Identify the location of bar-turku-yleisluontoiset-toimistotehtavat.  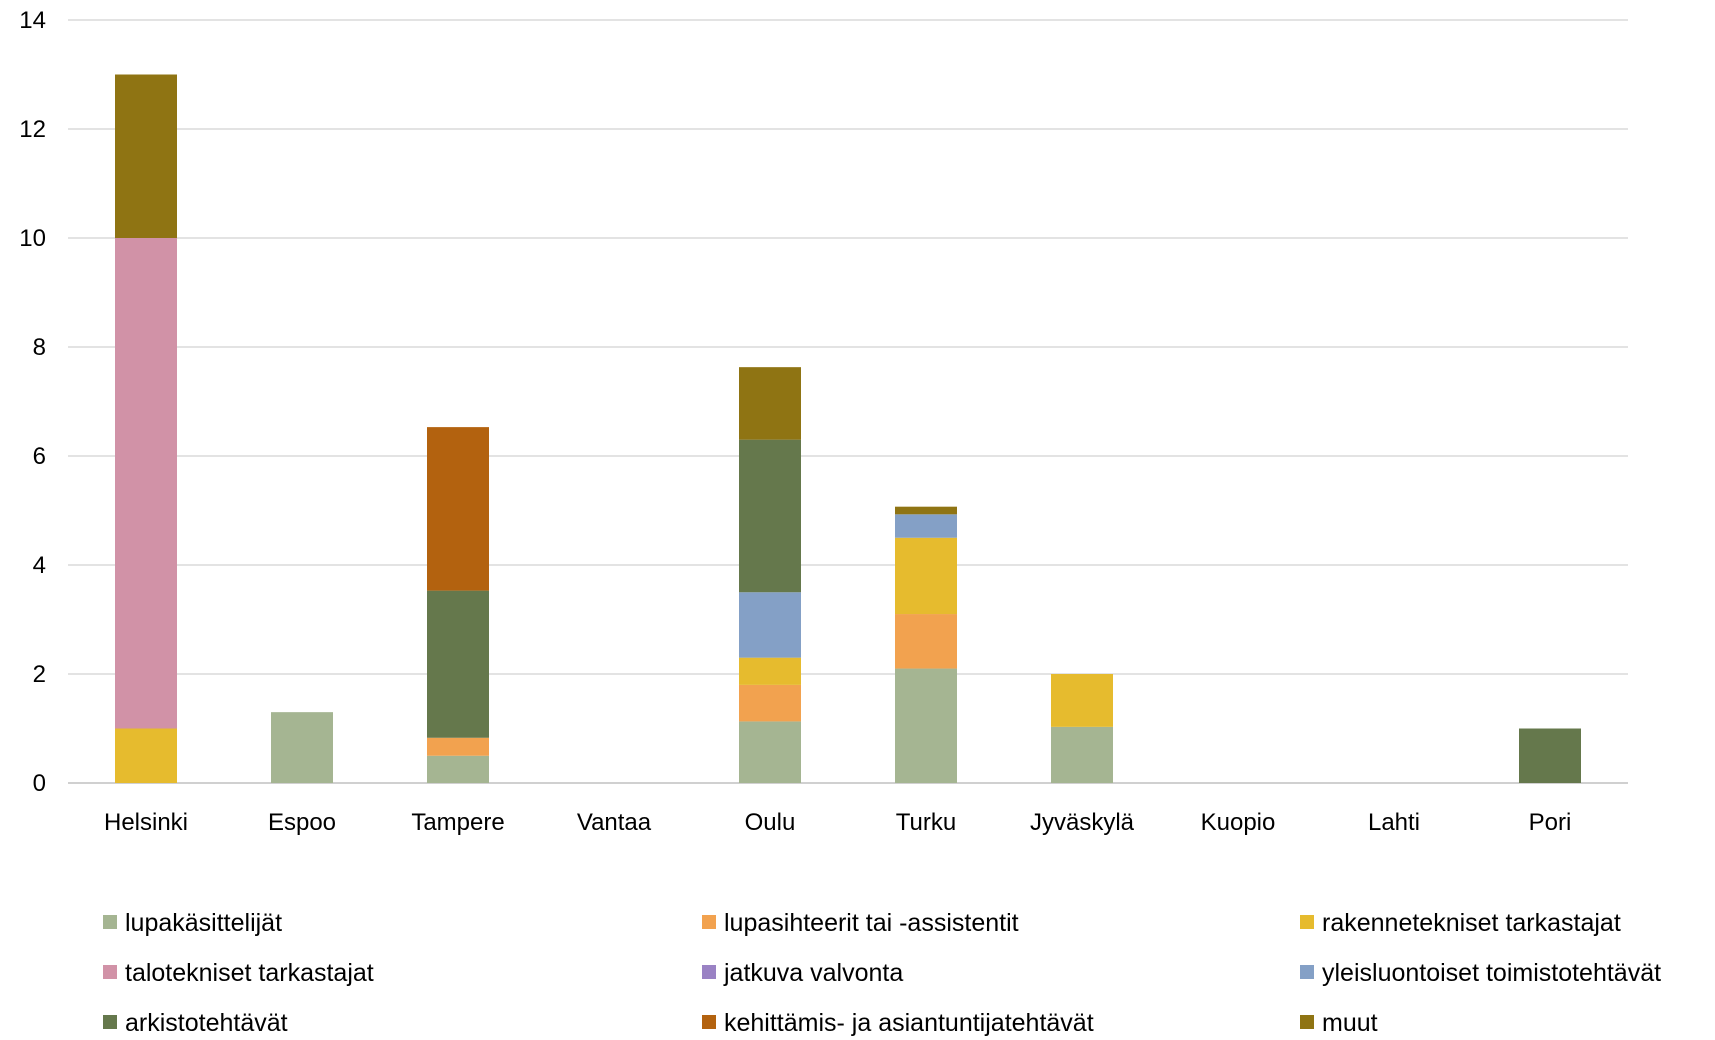
(926, 526).